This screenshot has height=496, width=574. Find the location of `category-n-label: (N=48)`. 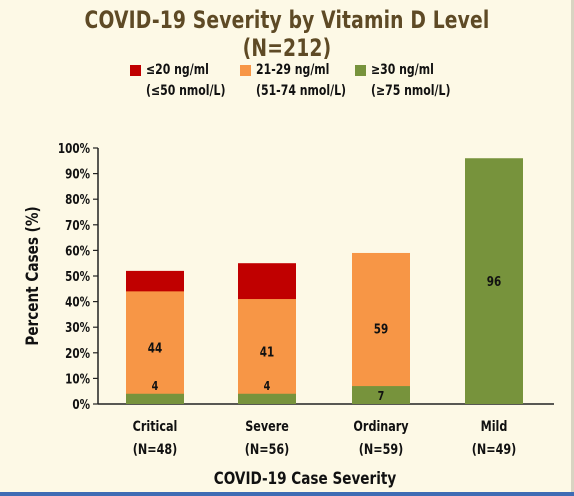

category-n-label: (N=48) is located at coordinates (155, 449).